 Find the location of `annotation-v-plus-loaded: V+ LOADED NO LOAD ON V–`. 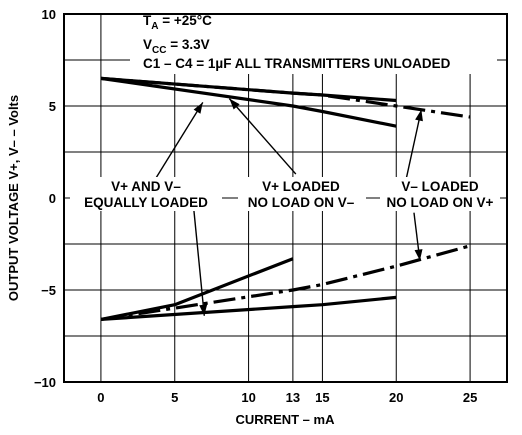

annotation-v-plus-loaded: V+ LOADED NO LOAD ON V– is located at coordinates (302, 194).